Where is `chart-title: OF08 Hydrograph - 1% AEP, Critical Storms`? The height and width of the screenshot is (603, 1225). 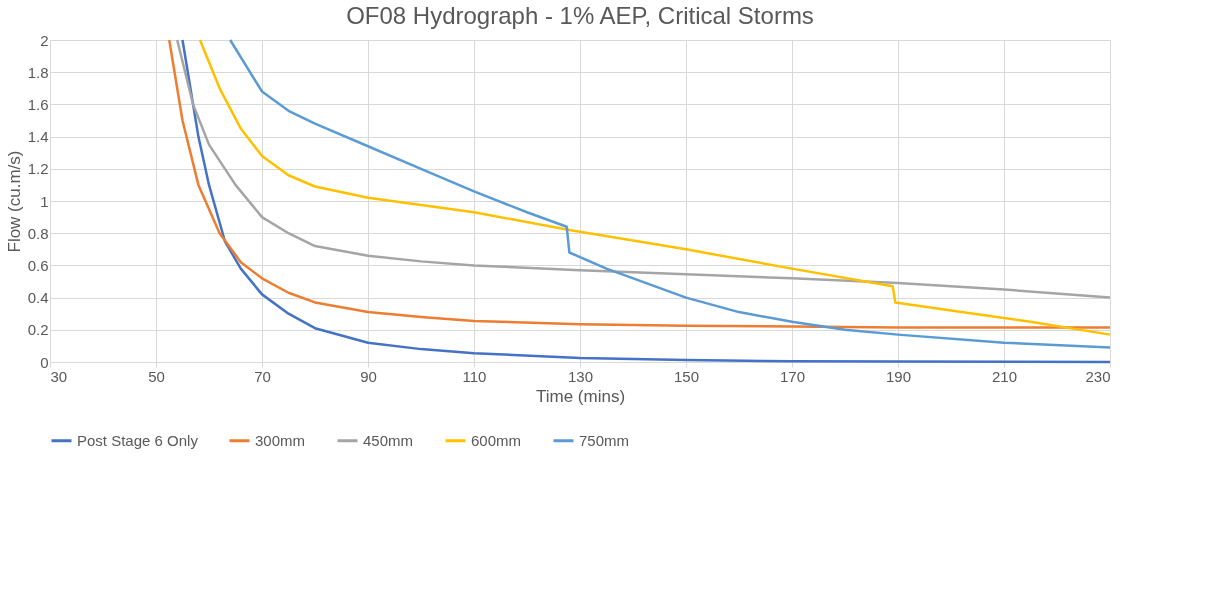
chart-title: OF08 Hydrograph - 1% AEP, Critical Storms is located at coordinates (580, 15).